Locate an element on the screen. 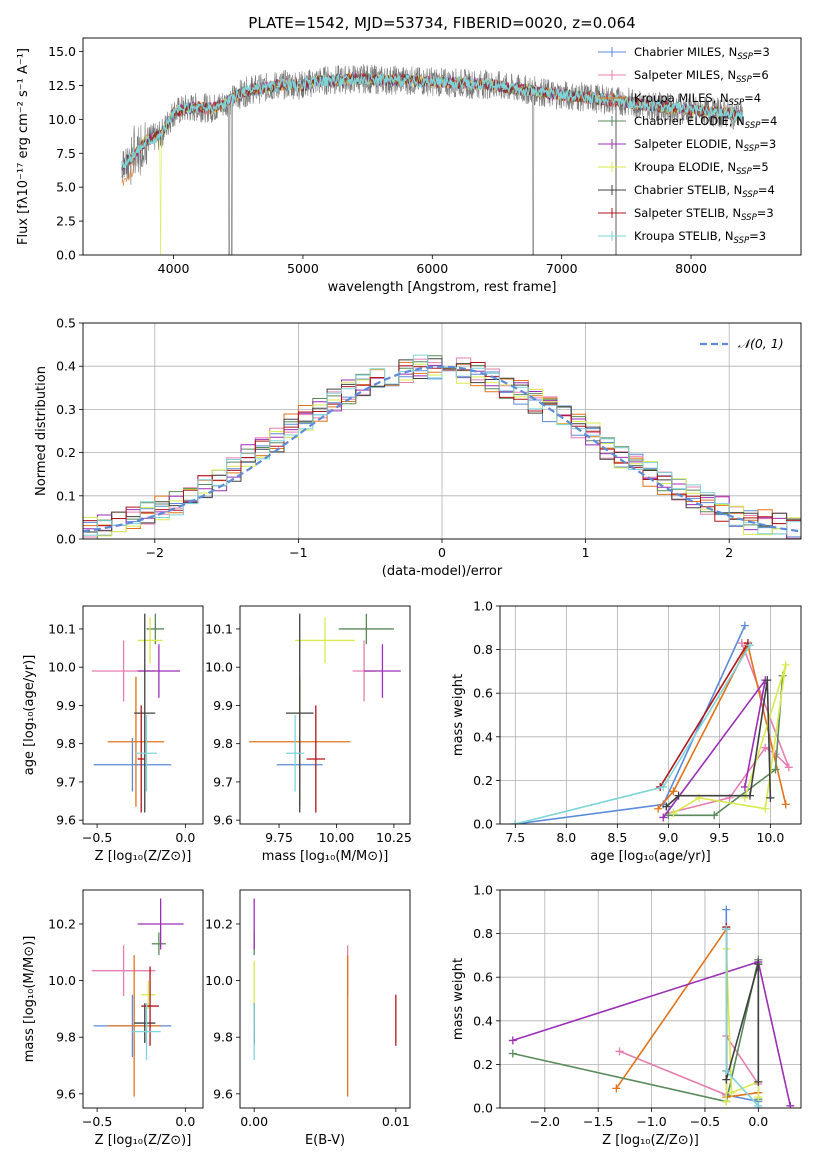 The height and width of the screenshot is (1170, 819). legend-label-text: Kroupa ELODIE, N is located at coordinates (685, 167).